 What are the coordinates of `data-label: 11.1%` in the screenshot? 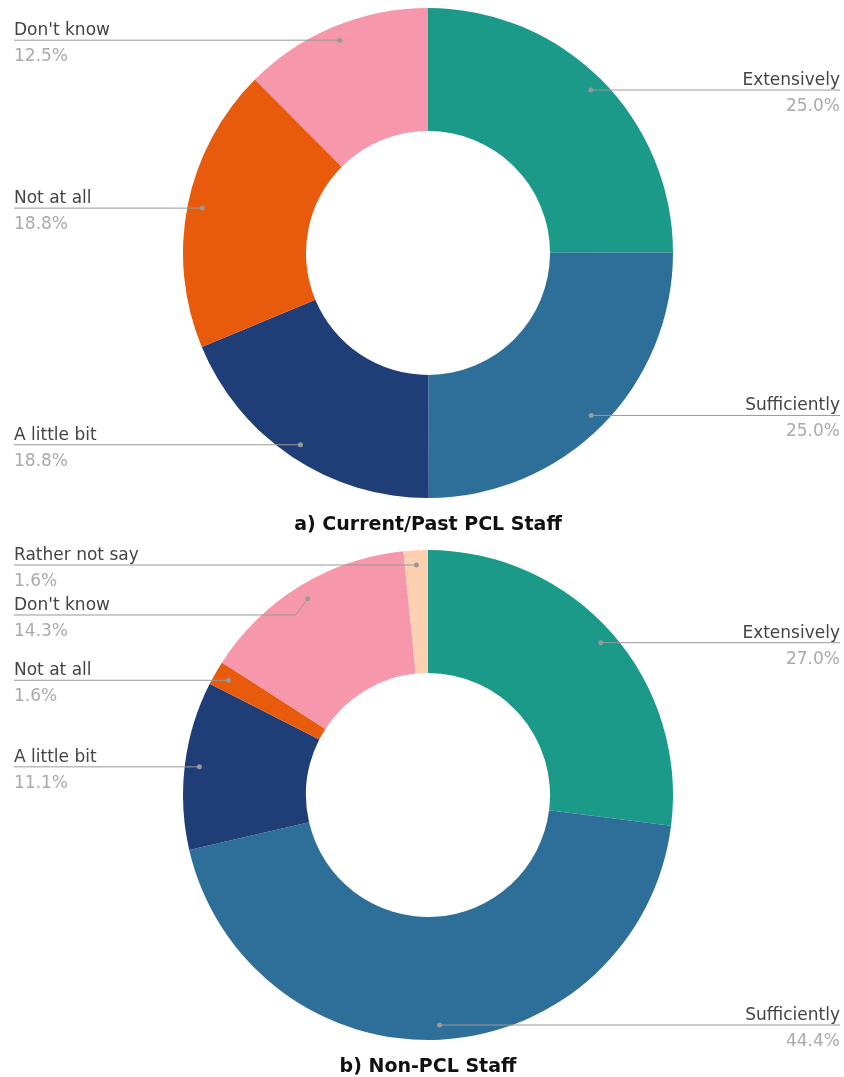 It's located at (41, 781).